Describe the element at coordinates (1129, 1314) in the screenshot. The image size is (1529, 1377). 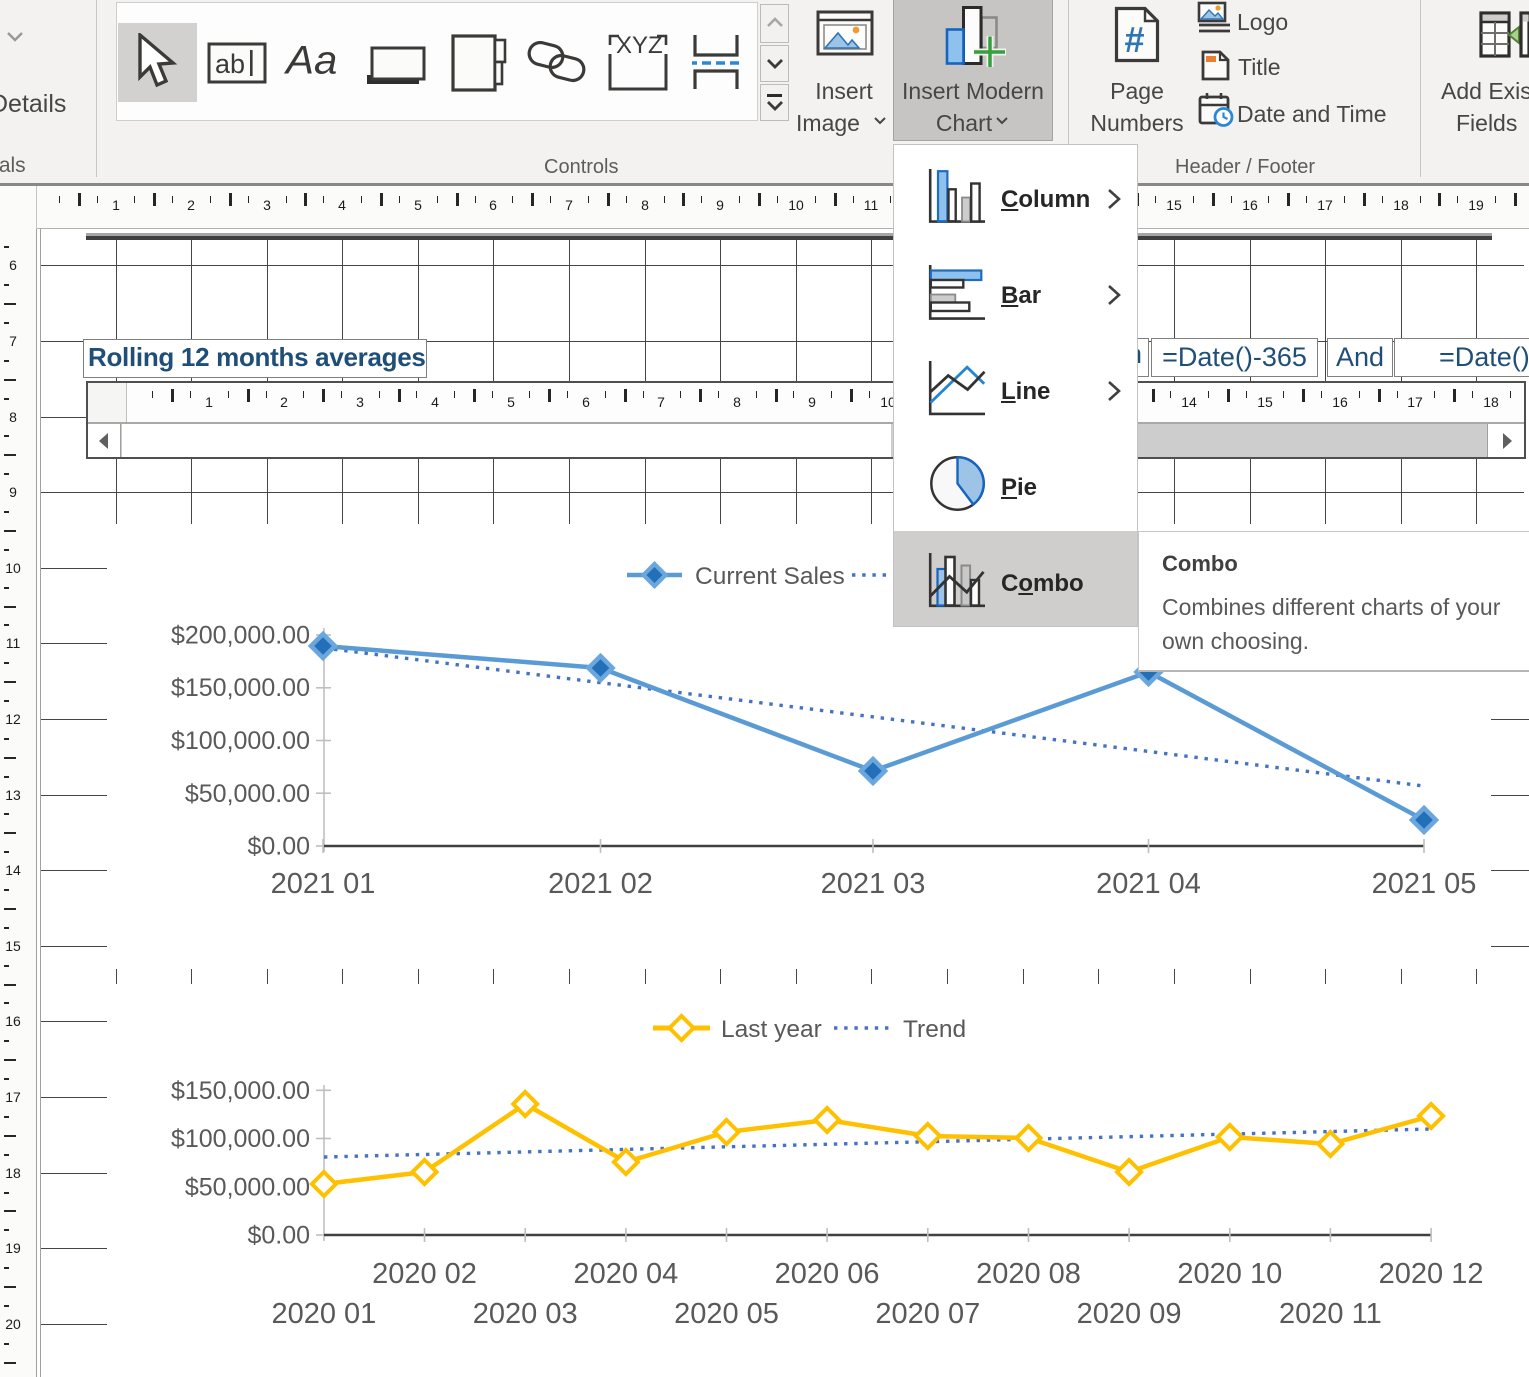
I see `svg-text: 2020 09` at that location.